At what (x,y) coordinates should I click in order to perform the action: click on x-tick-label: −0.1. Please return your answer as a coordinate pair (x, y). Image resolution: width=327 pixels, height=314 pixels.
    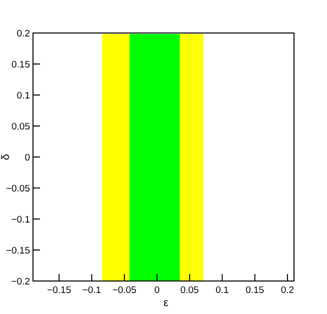
    Looking at the image, I should click on (92, 290).